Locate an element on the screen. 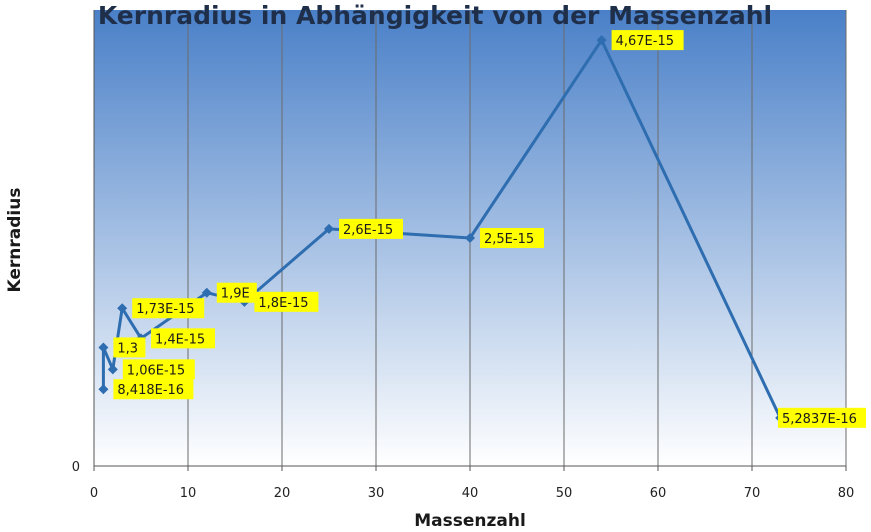 The image size is (871, 532). data-label-text: 1,9E is located at coordinates (235, 294).